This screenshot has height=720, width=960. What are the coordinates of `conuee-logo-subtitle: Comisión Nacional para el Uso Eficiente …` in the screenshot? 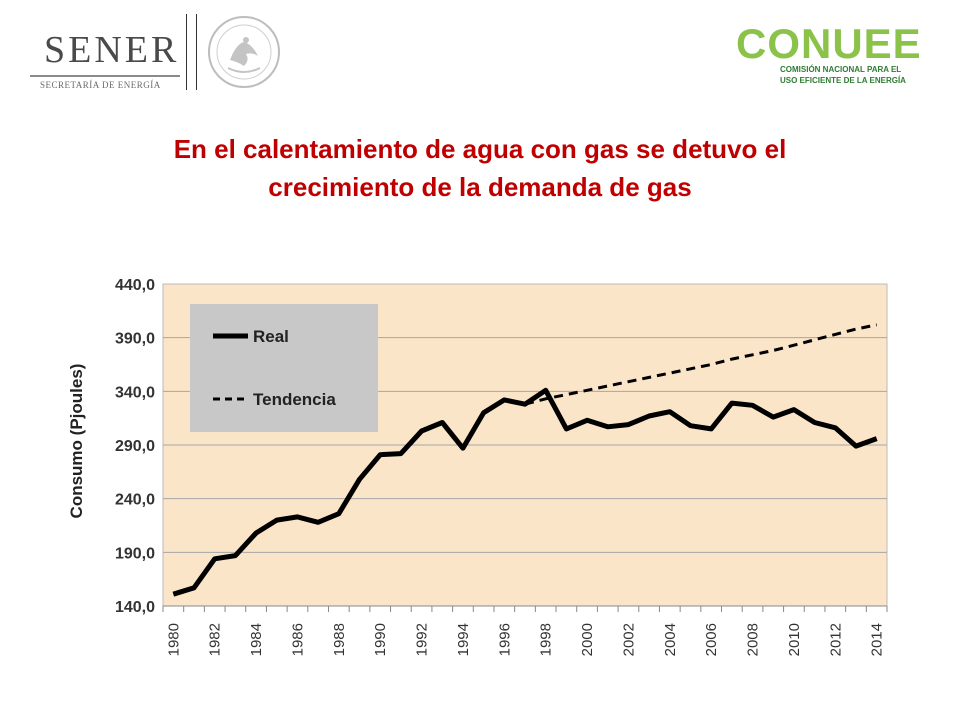 It's located at (855, 75).